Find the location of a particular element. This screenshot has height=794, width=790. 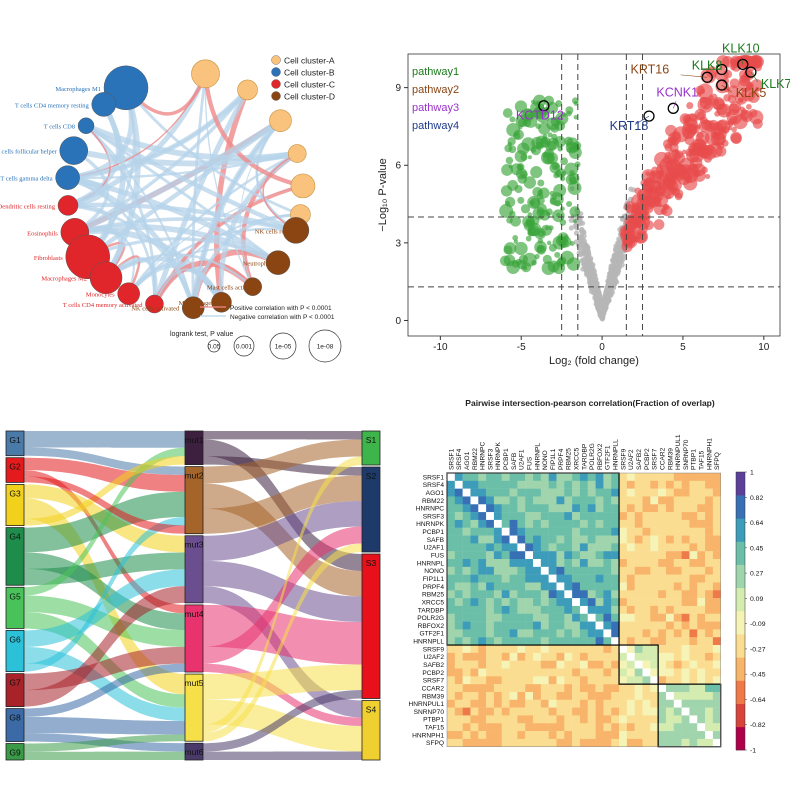

sankey-node-label: G6 is located at coordinates (15, 639).